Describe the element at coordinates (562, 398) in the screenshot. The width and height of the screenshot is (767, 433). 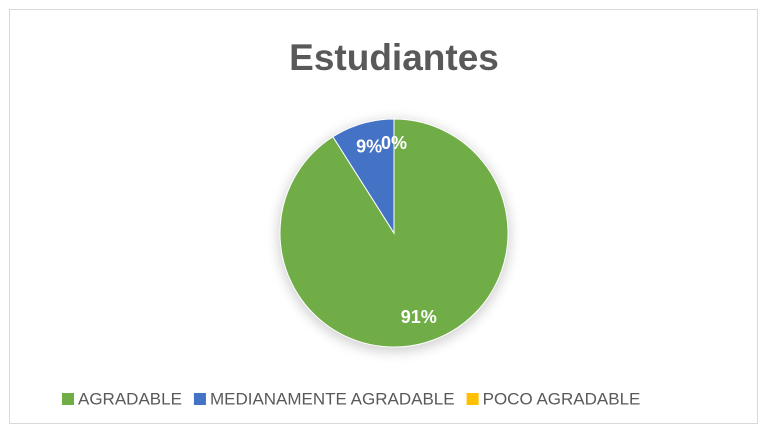
I see `legend-label: POCO AGRADABLE` at that location.